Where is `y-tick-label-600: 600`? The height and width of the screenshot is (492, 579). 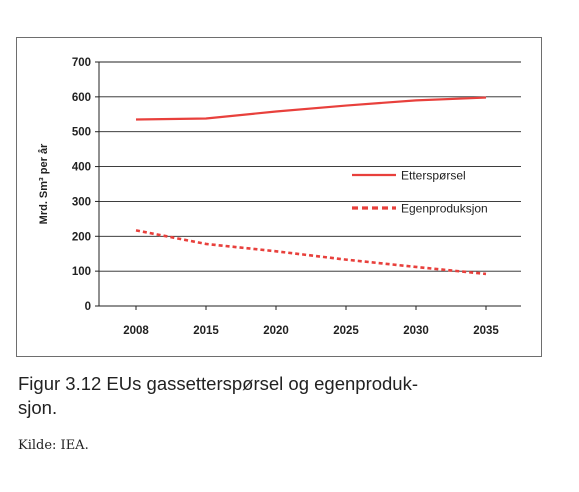 y-tick-label-600: 600 is located at coordinates (81, 98).